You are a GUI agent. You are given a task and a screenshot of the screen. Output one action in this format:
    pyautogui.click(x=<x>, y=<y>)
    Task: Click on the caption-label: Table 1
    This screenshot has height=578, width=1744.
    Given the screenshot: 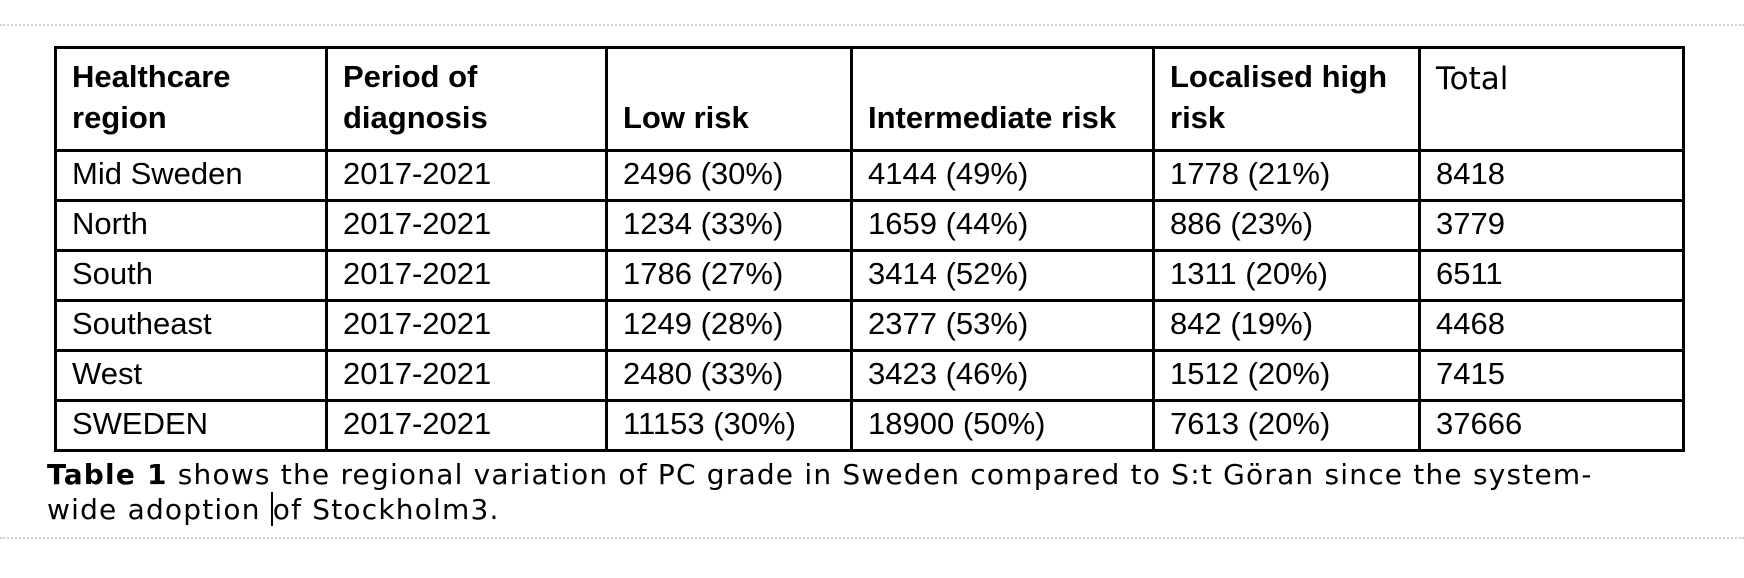 What is the action you would take?
    pyautogui.click(x=107, y=474)
    